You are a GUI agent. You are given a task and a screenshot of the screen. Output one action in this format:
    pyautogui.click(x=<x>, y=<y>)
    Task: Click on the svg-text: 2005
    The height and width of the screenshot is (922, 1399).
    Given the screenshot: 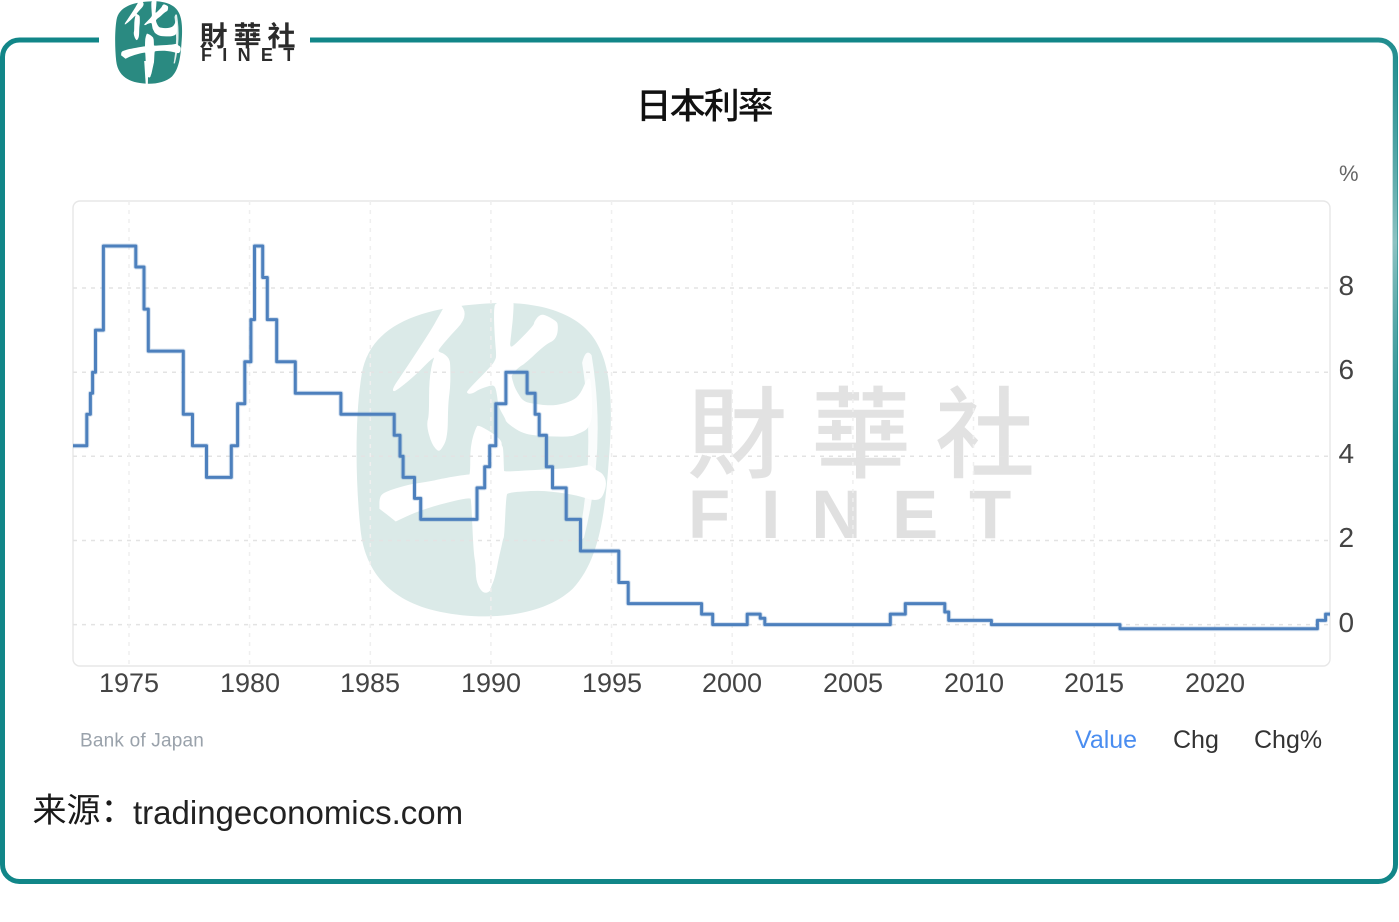 What is the action you would take?
    pyautogui.click(x=853, y=683)
    